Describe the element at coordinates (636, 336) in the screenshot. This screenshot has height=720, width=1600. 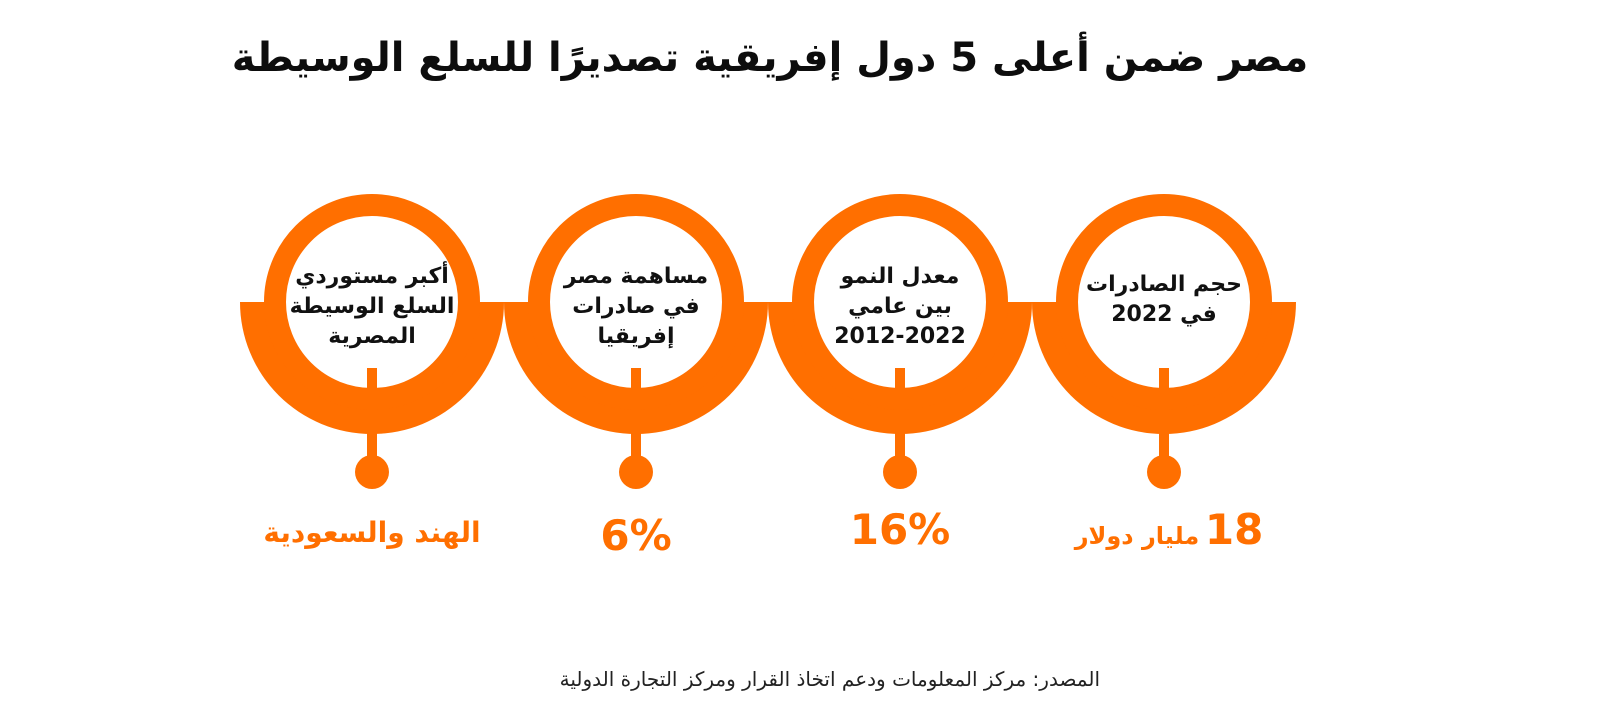
I see `stage-3-label-line-3: إفريقيا` at that location.